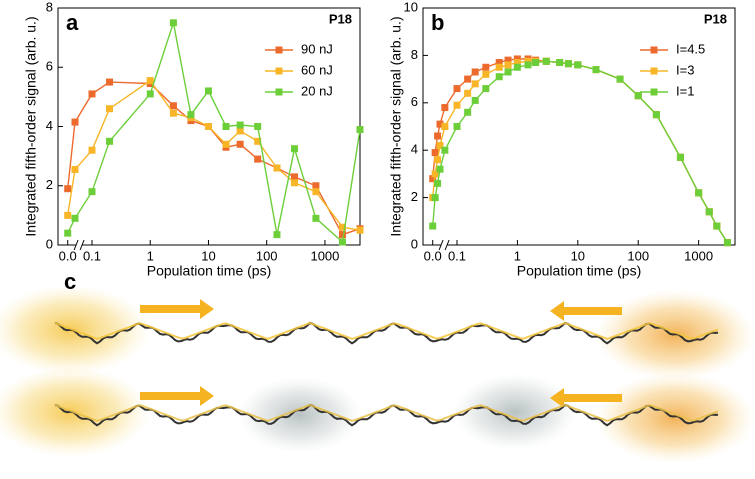 This screenshot has width=755, height=479. Describe the element at coordinates (49, 243) in the screenshot. I see `y-tick-label: 0` at that location.